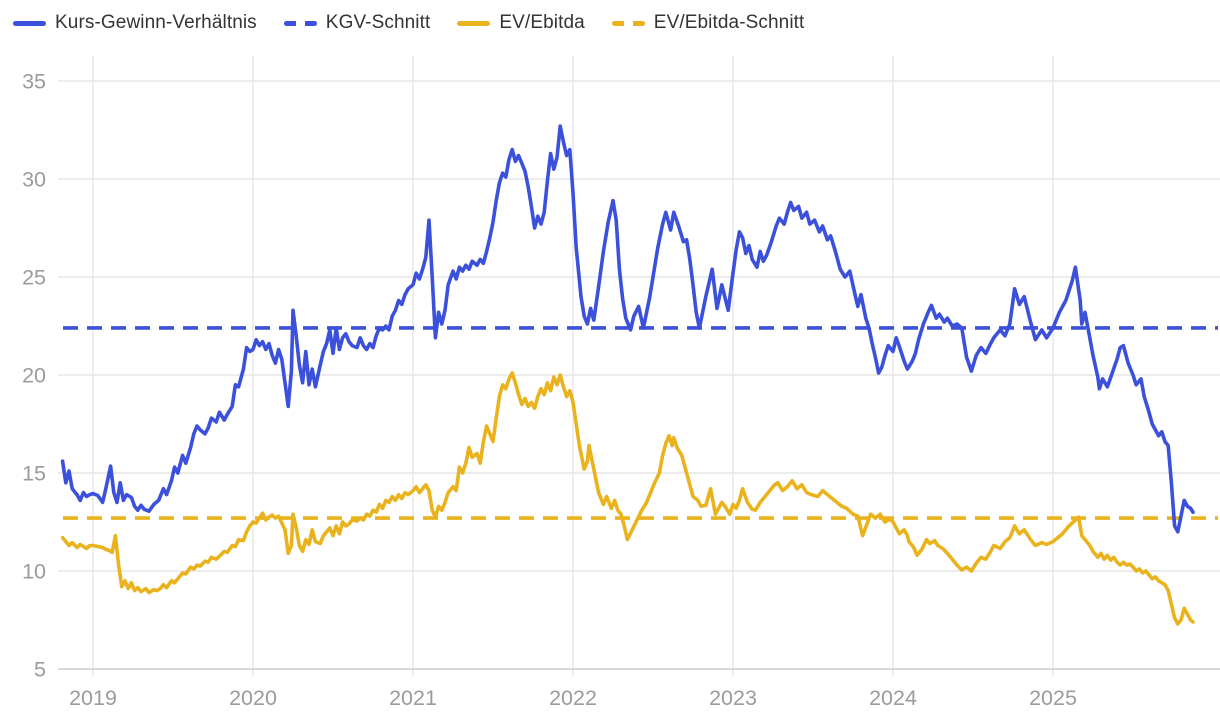 This screenshot has height=722, width=1220. I want to click on legend-item-kgv-schnitt: KGV-Schnitt, so click(357, 23).